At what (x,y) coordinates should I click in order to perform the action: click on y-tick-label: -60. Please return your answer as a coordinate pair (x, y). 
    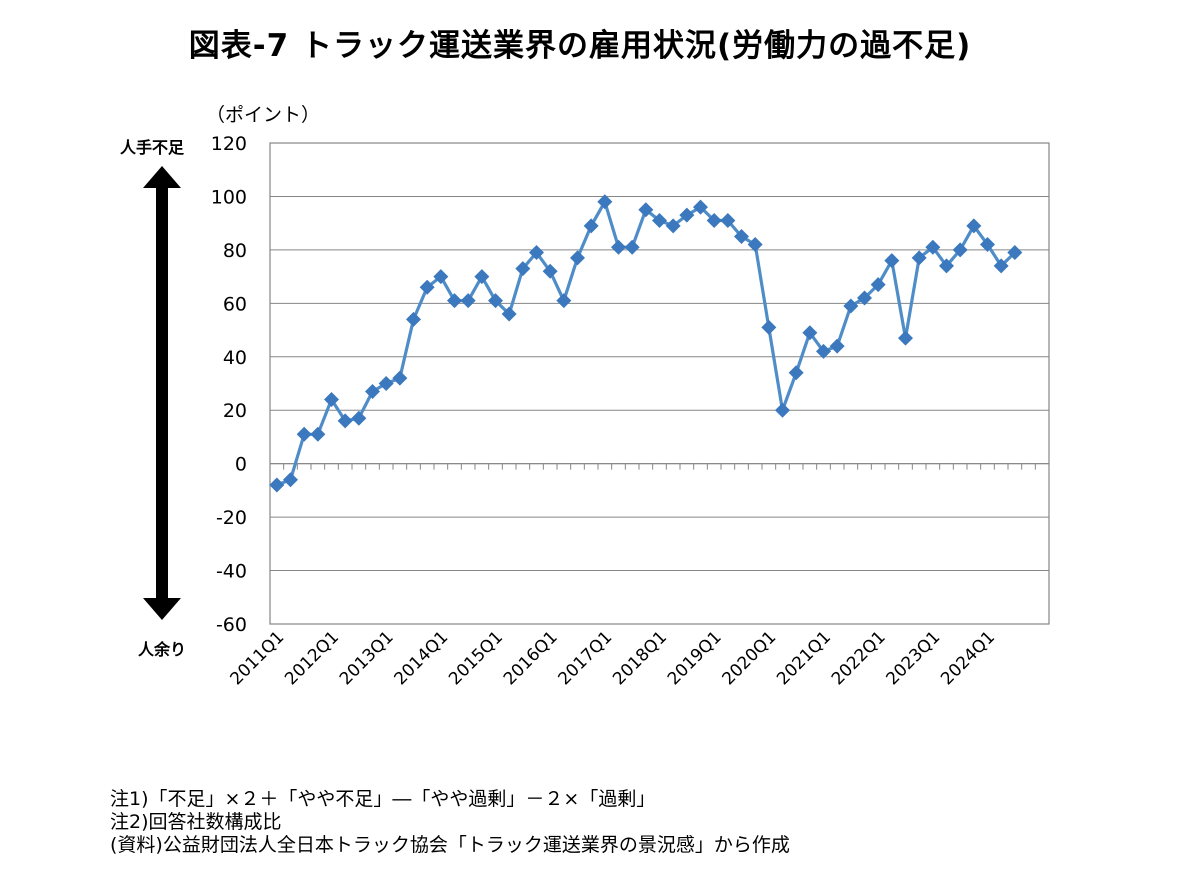
    Looking at the image, I should click on (231, 625).